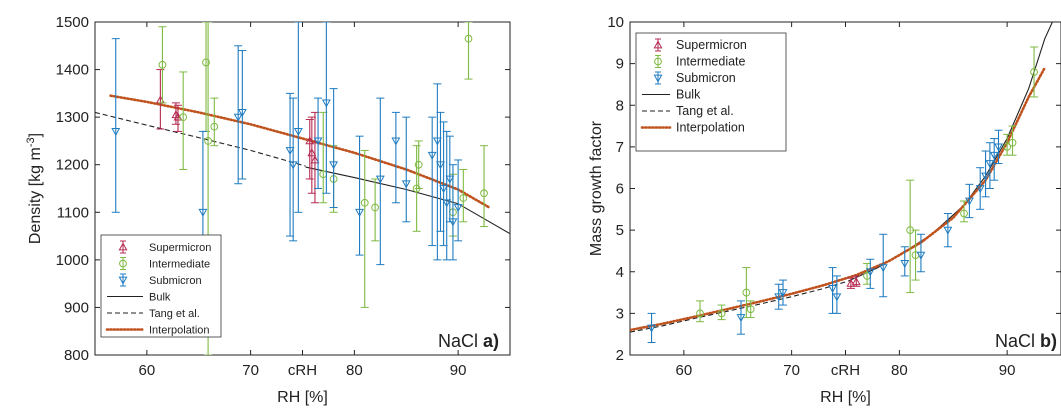  I want to click on legend-label: Submicron, so click(175, 281).